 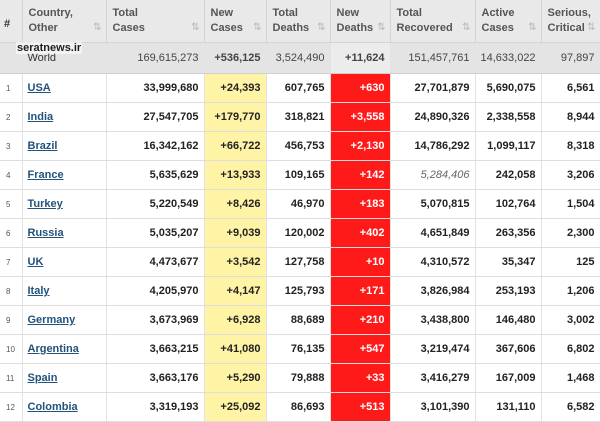 What do you see at coordinates (508, 146) in the screenshot?
I see `active-cases-cell: 1,099,117` at bounding box center [508, 146].